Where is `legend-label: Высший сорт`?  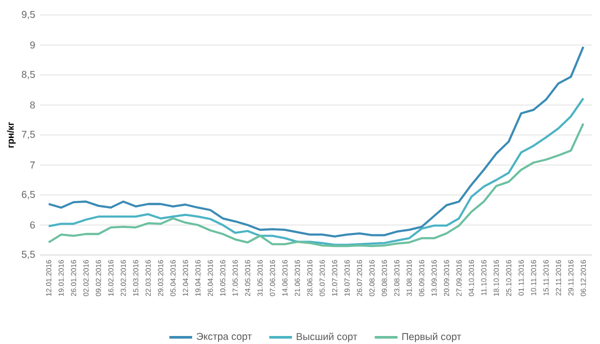 legend-label: Высший сорт is located at coordinates (327, 337).